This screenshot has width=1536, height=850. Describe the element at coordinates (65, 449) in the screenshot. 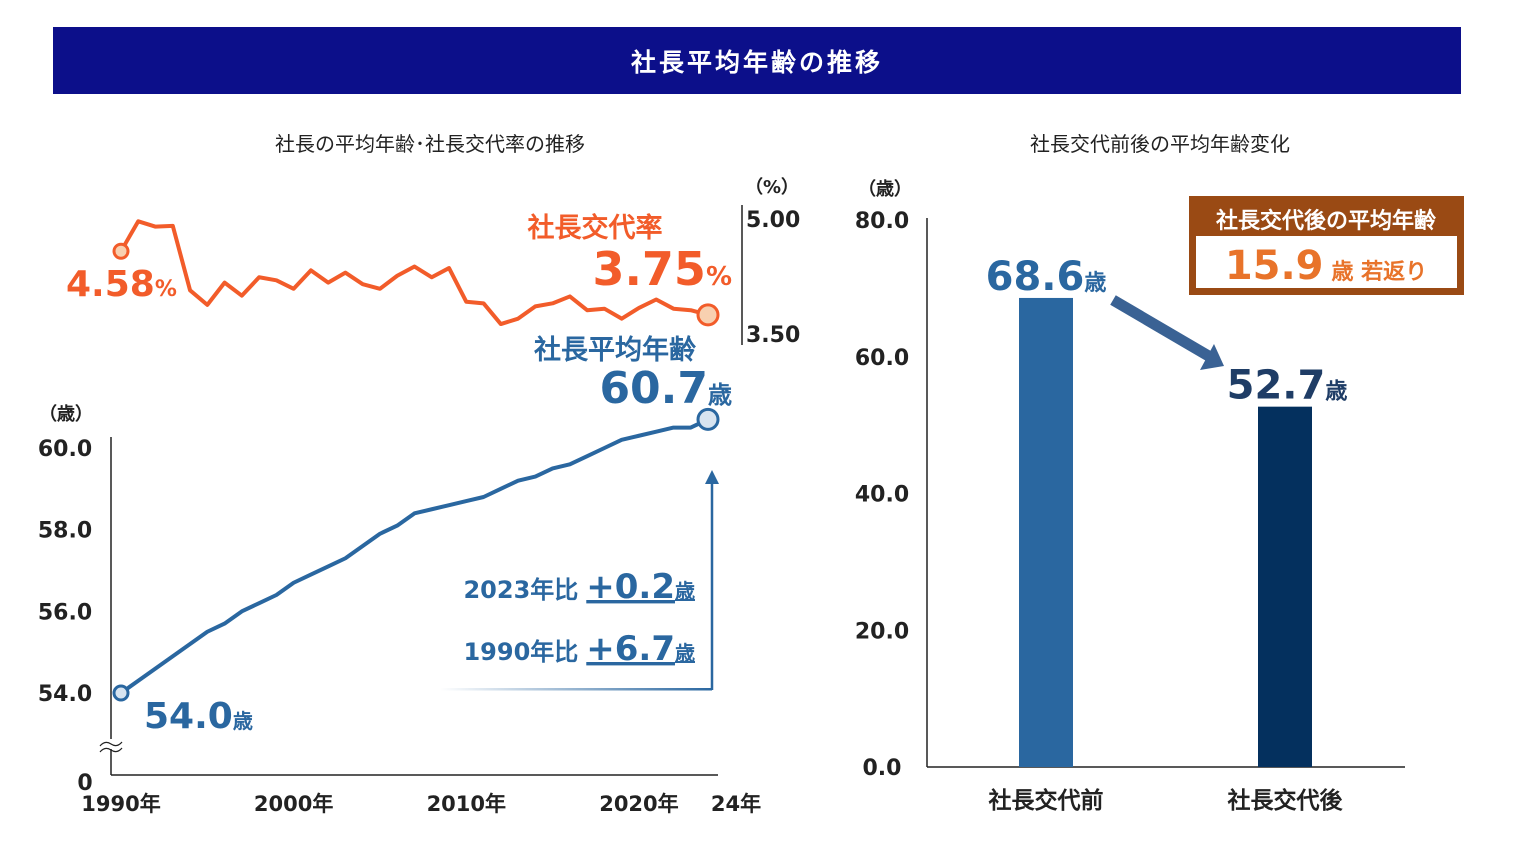

I see `age-tick-label: 60.0` at that location.